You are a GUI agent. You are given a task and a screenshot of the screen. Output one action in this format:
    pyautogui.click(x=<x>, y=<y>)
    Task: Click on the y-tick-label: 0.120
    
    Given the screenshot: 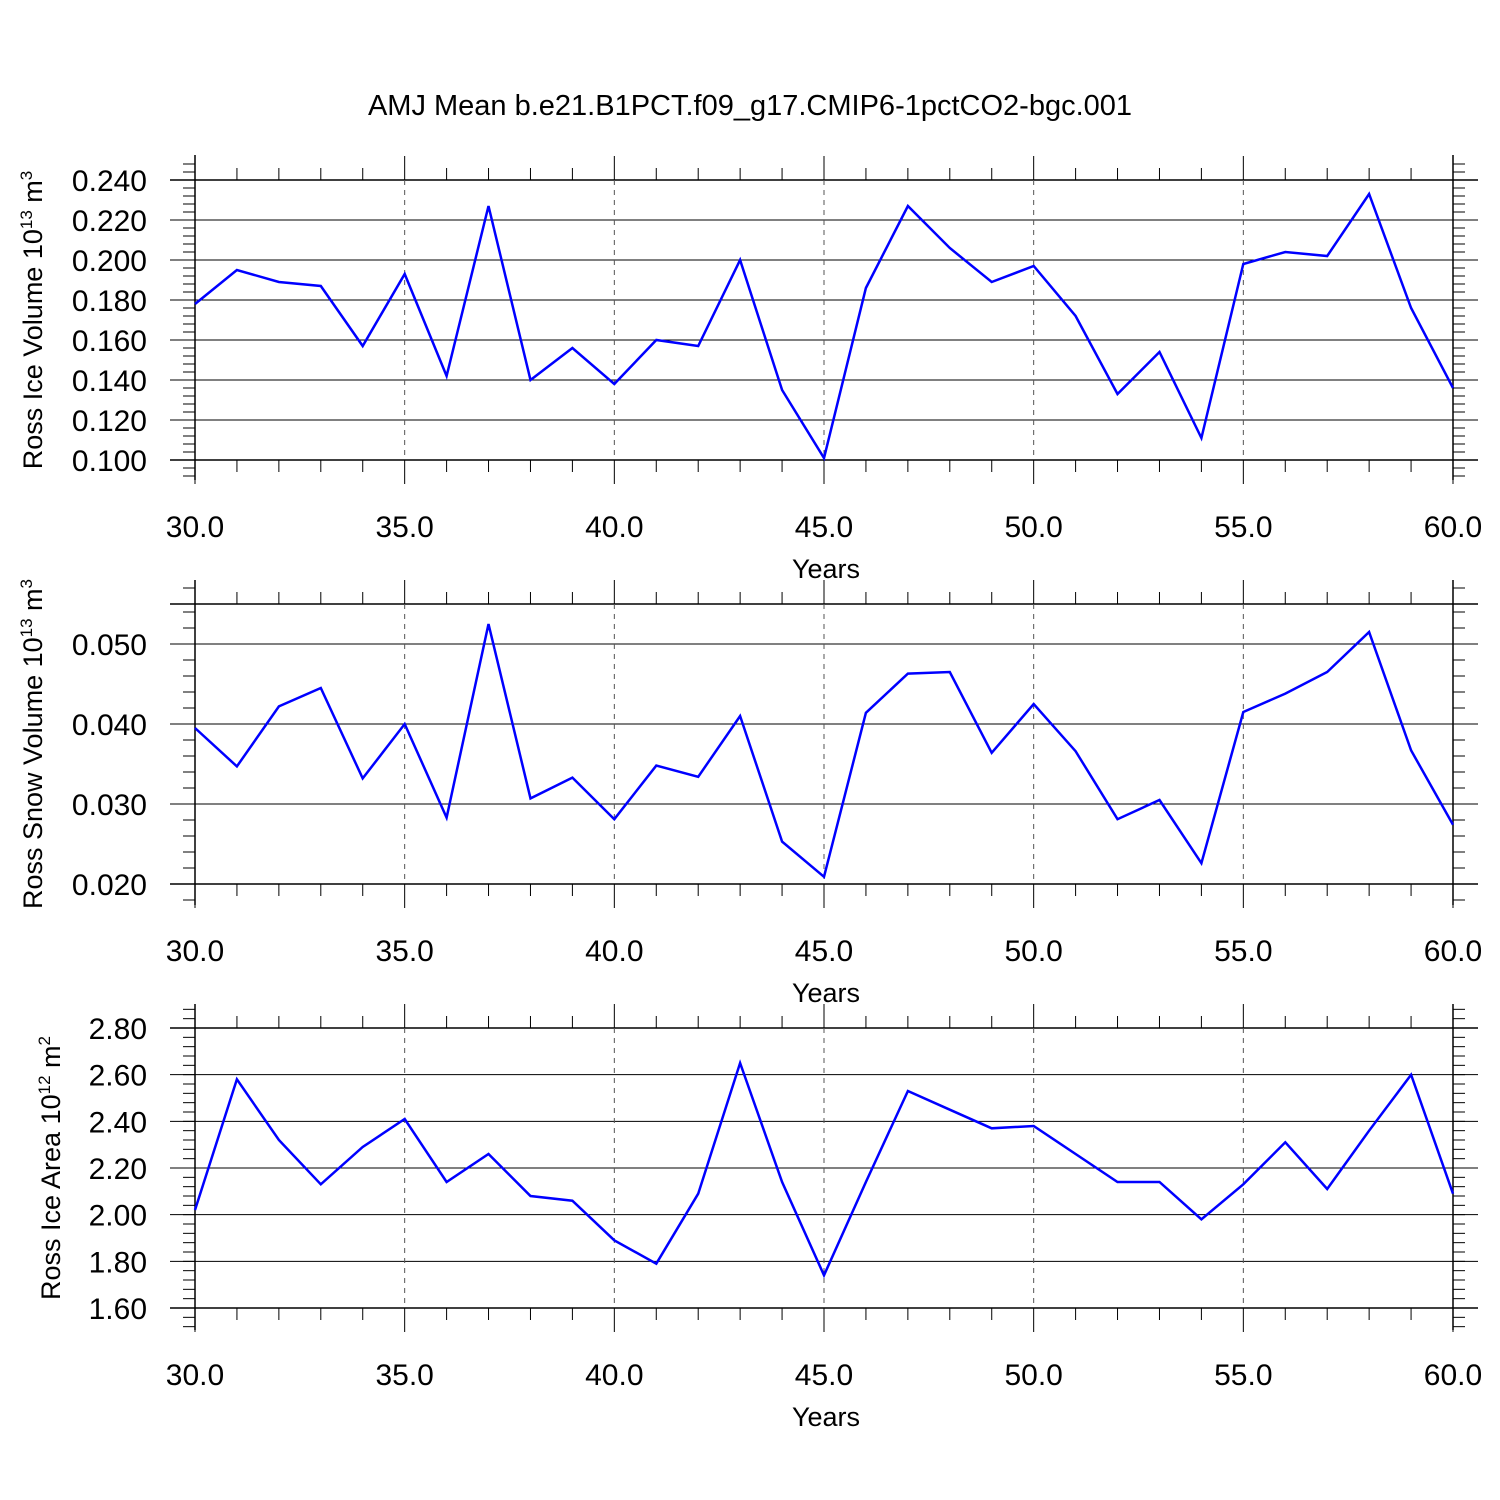 What is the action you would take?
    pyautogui.click(x=109, y=421)
    